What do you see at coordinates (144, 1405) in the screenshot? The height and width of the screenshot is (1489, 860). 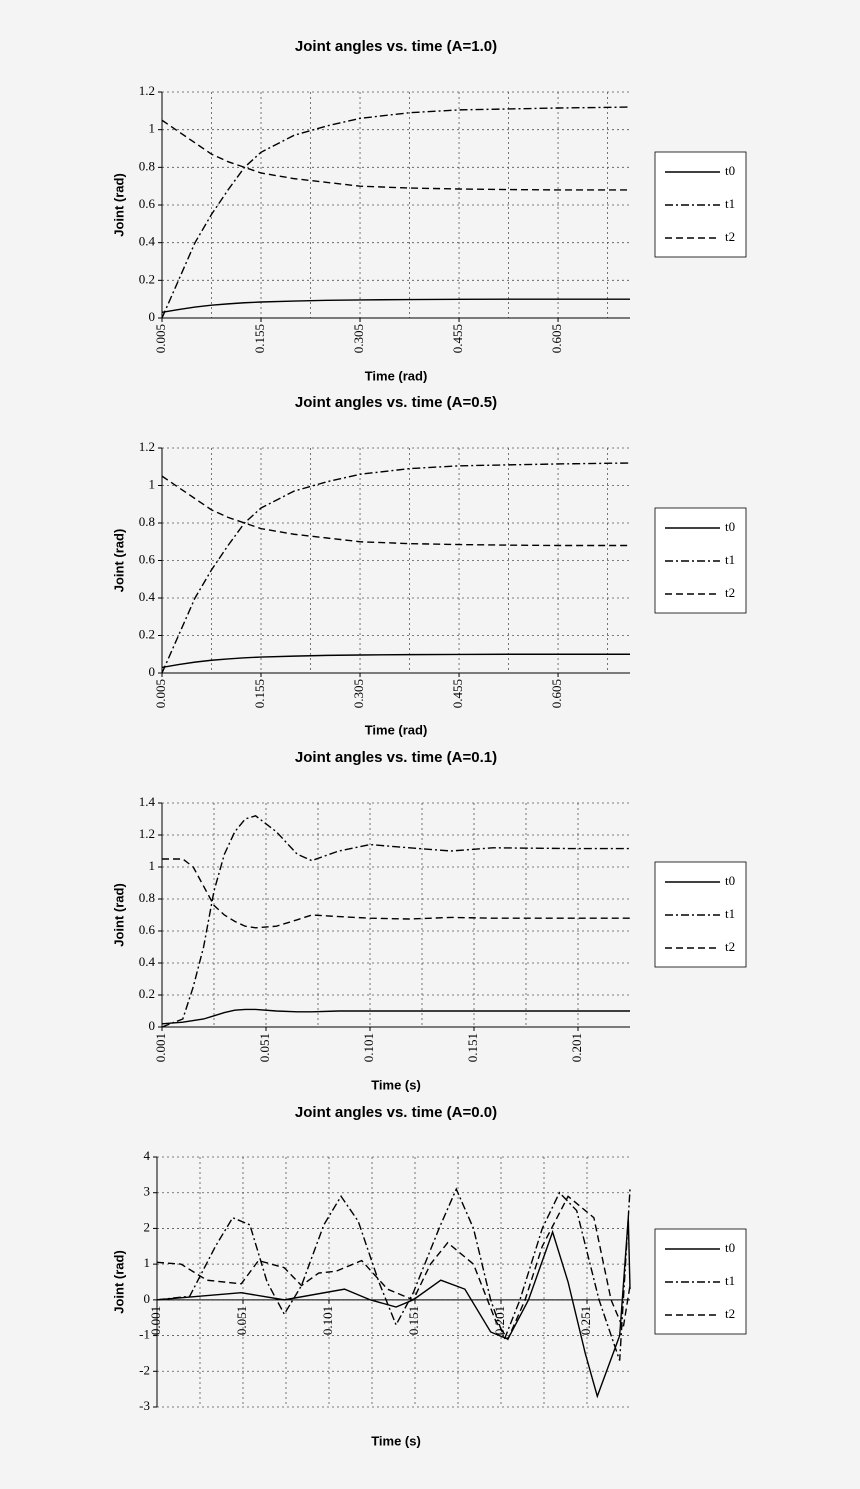 I see `y-tick-label: -3` at bounding box center [144, 1405].